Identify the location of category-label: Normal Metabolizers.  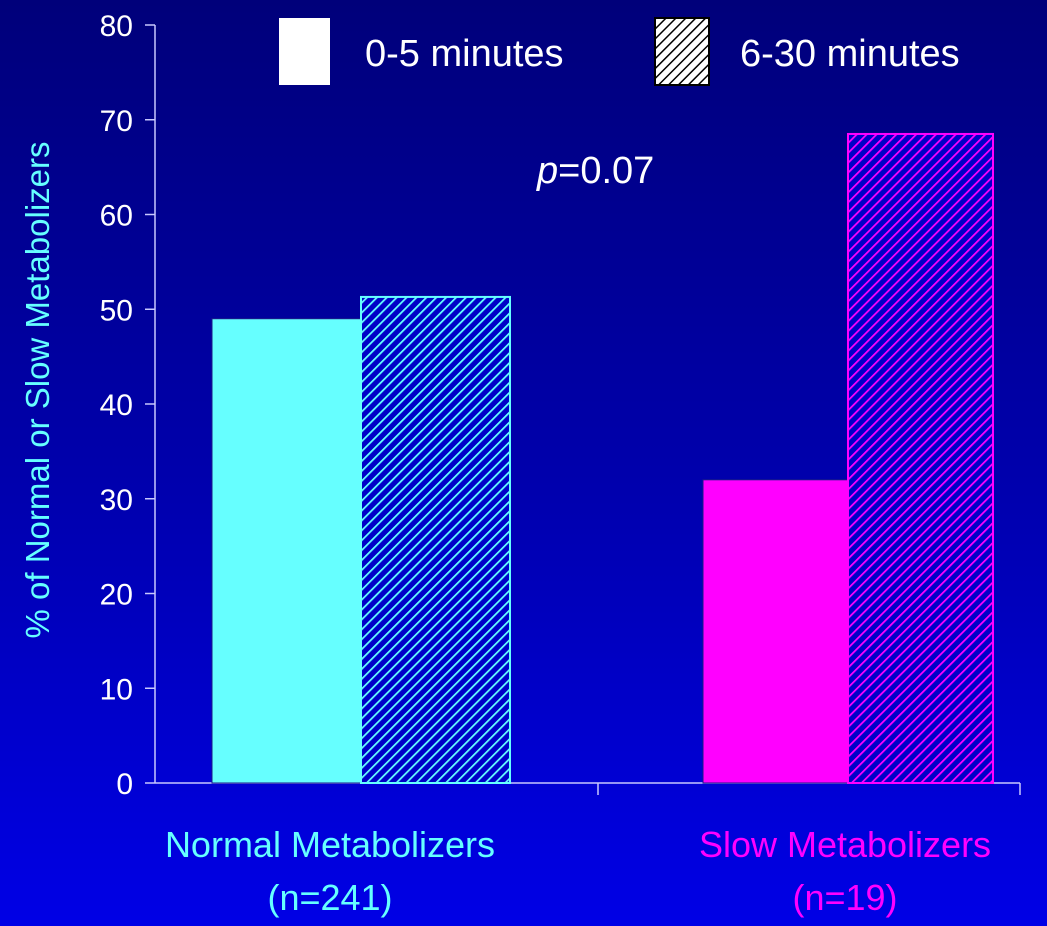
(330, 844).